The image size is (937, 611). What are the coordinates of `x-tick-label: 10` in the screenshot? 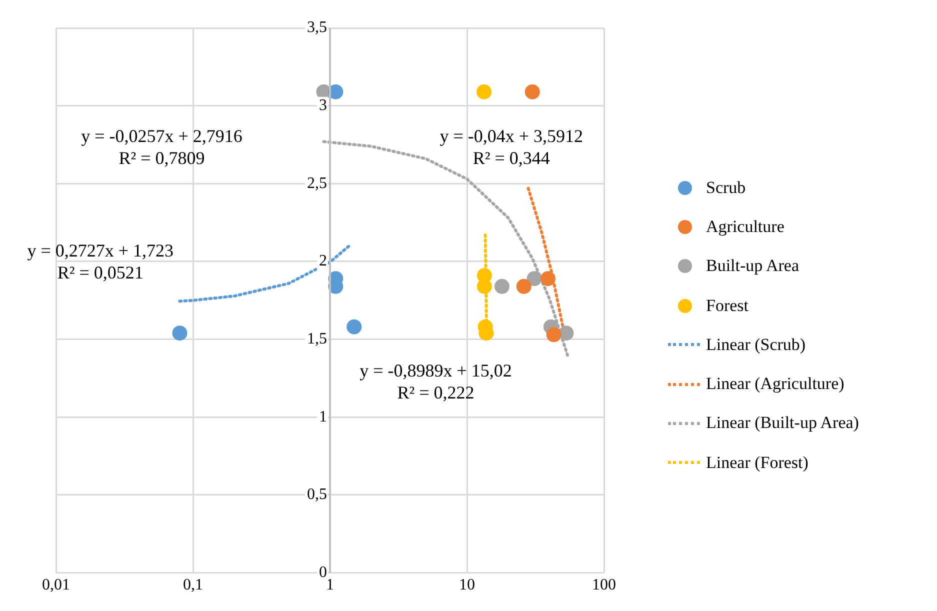 It's located at (467, 585).